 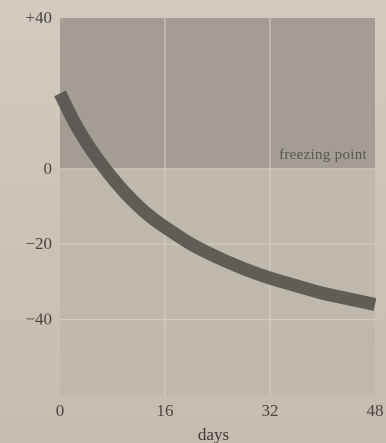 What do you see at coordinates (38, 319) in the screenshot?
I see `y-tick-label: −40` at bounding box center [38, 319].